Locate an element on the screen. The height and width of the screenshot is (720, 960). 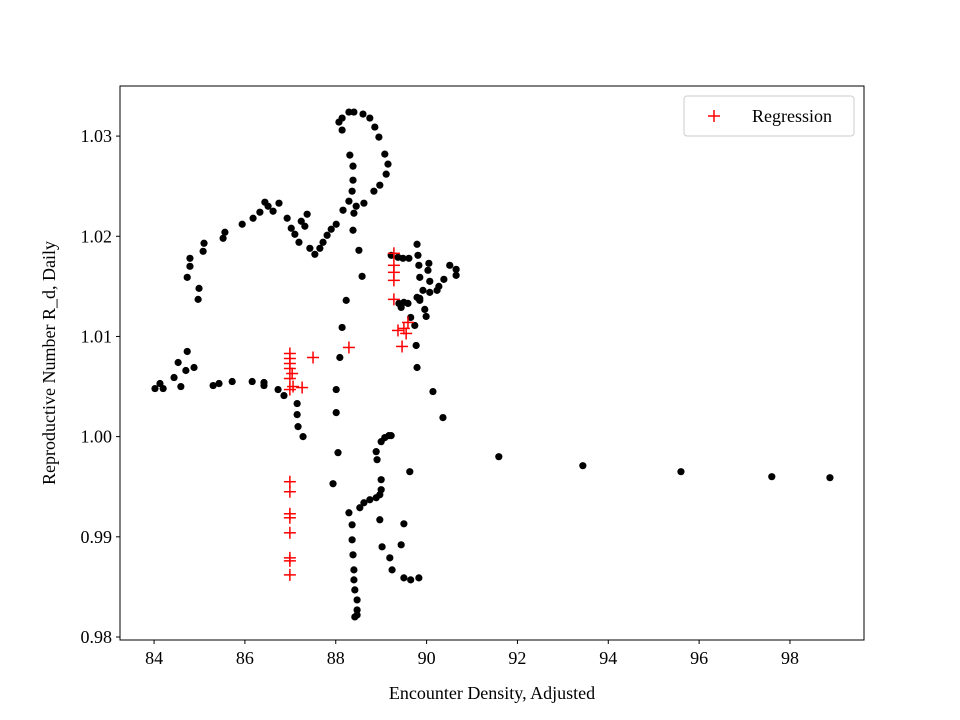
x-tick-label: 86 is located at coordinates (245, 658).